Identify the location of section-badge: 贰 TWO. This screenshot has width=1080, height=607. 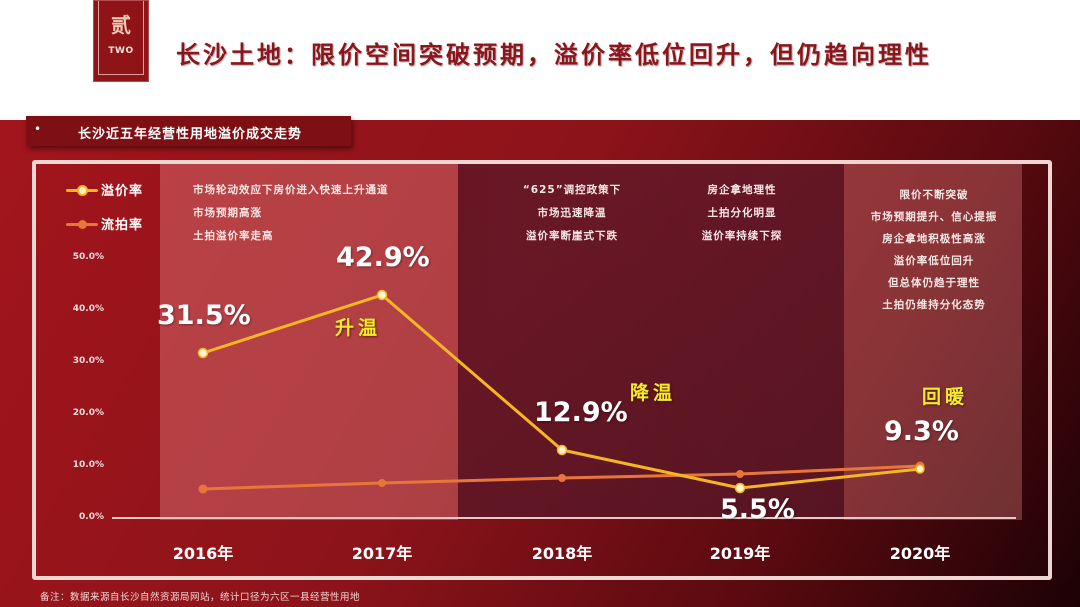
(121, 41).